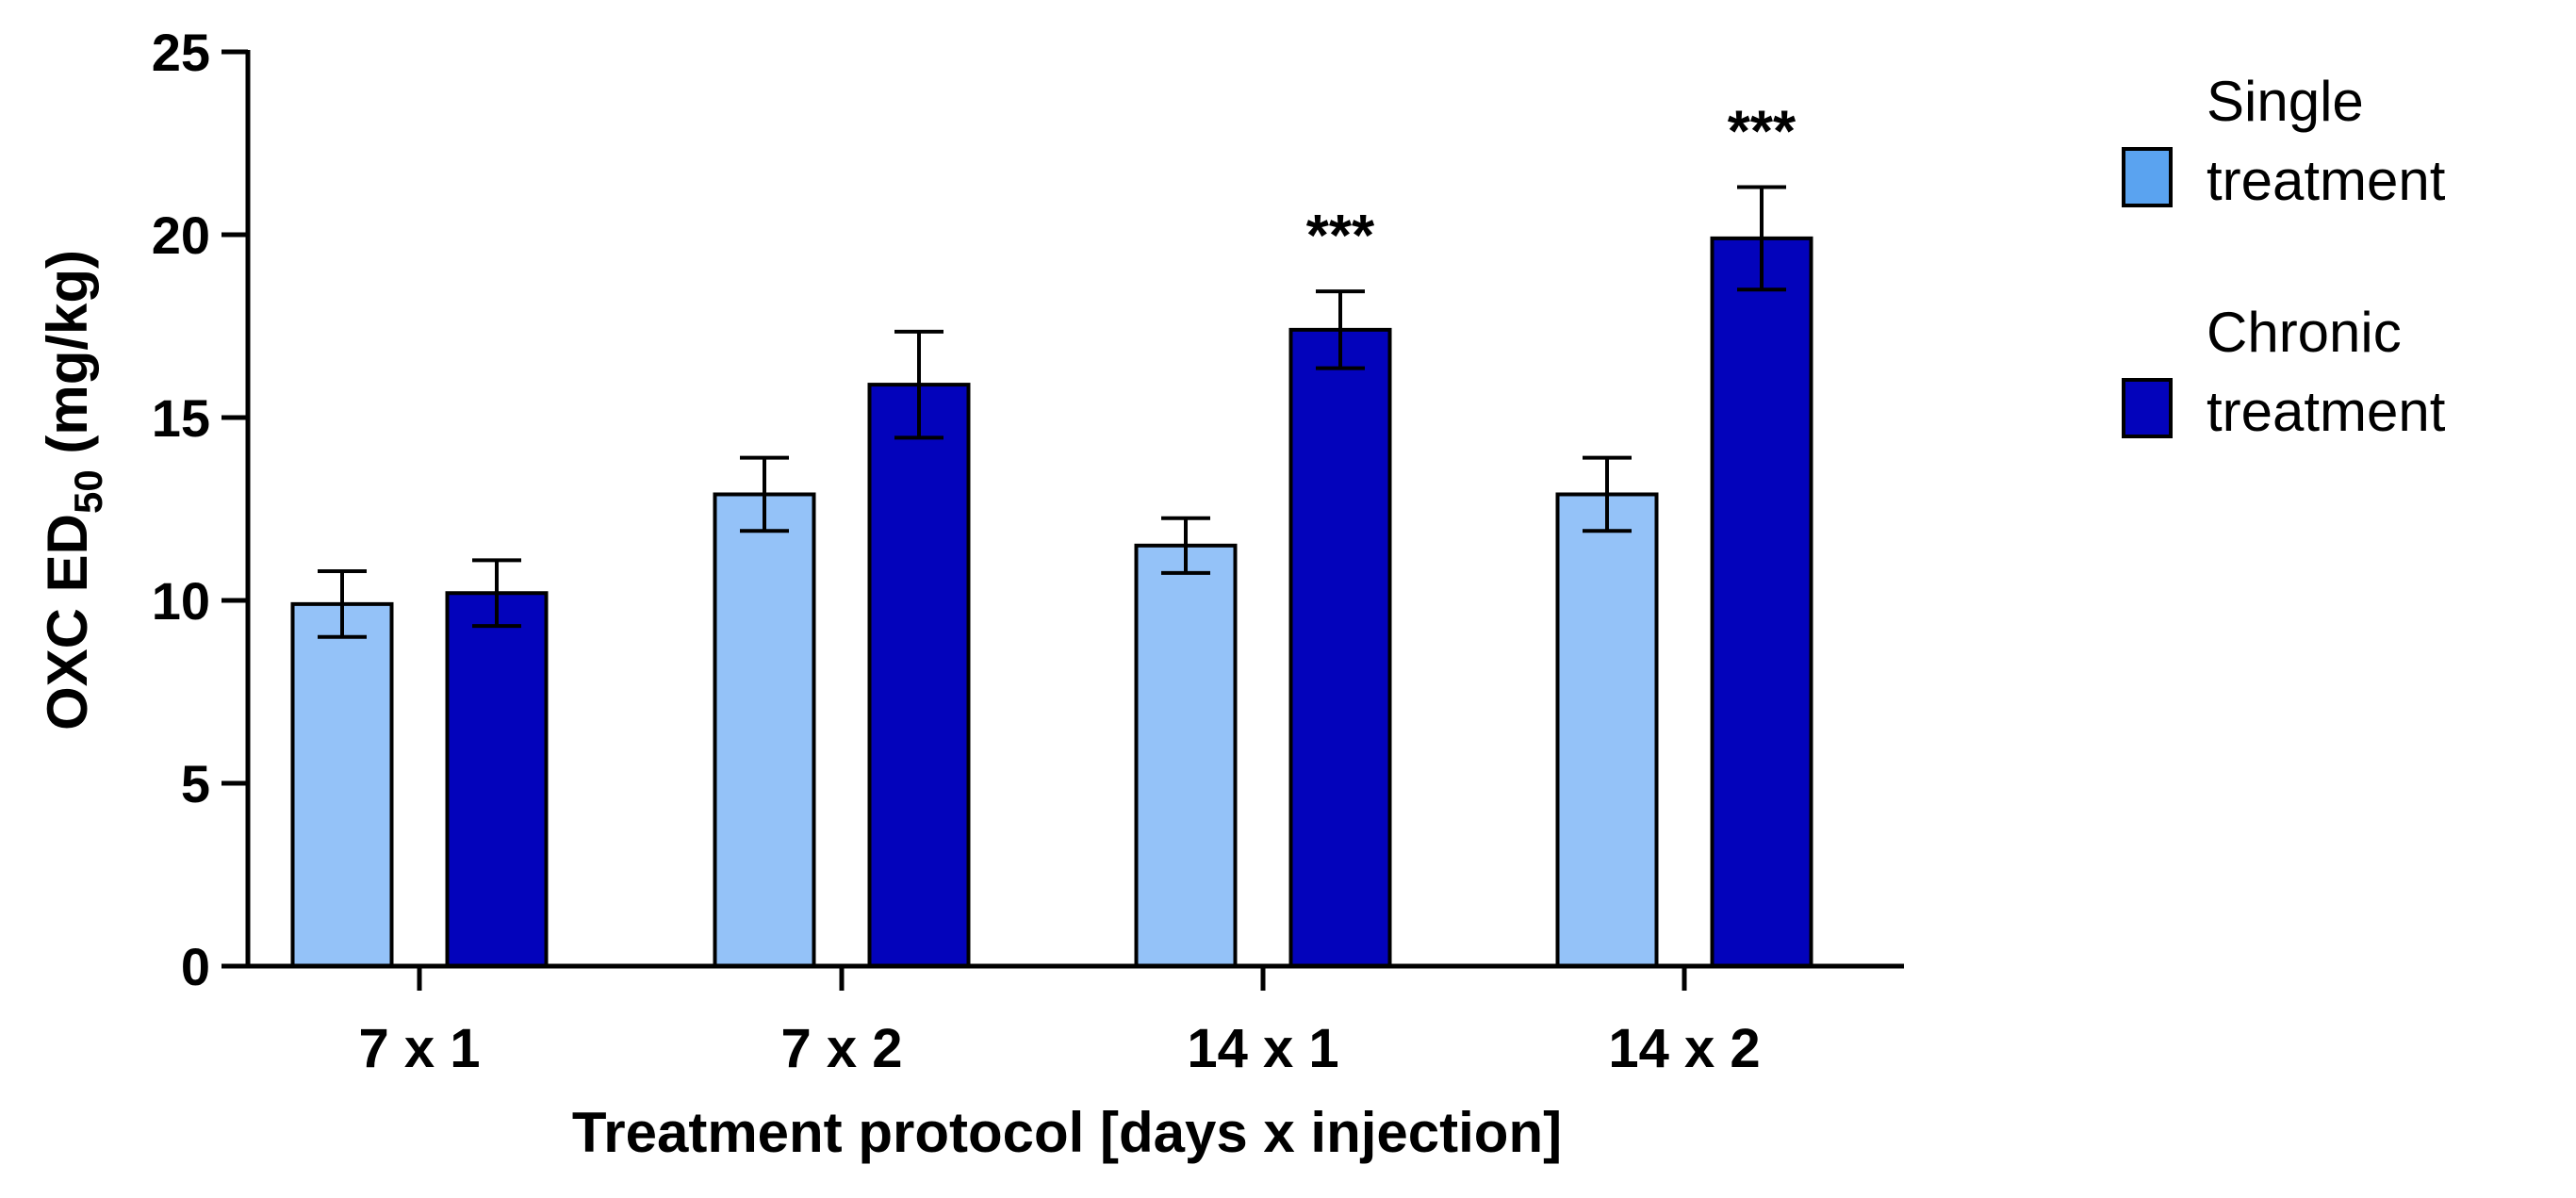 This screenshot has width=2576, height=1198. Describe the element at coordinates (2285, 101) in the screenshot. I see `legend-label: Single` at that location.